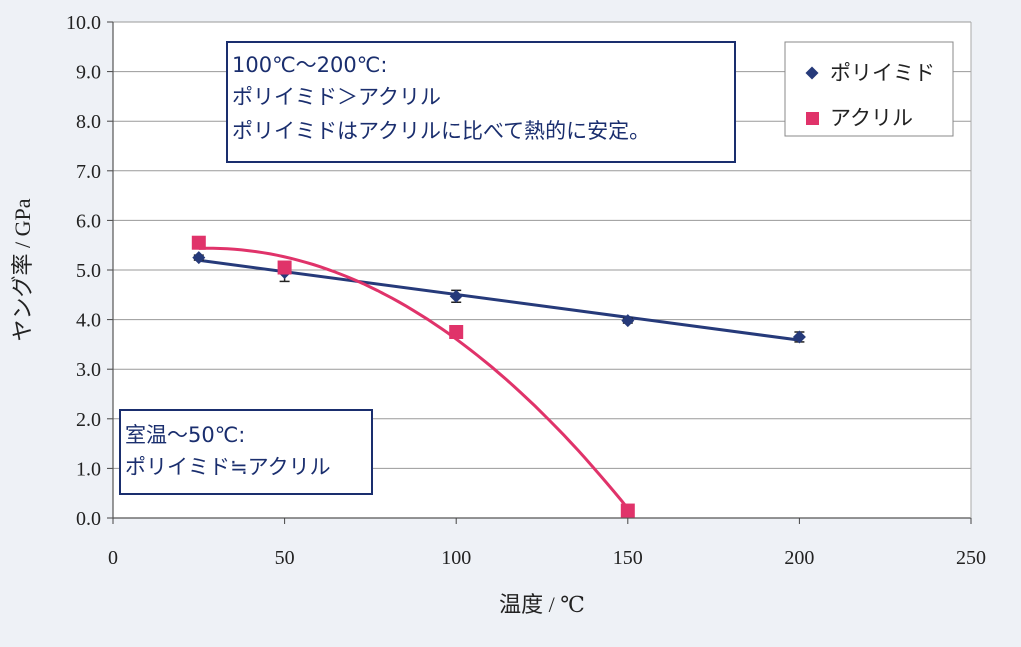 This screenshot has height=647, width=1021. Describe the element at coordinates (88, 420) in the screenshot. I see `y-tick-label: 2.0` at that location.